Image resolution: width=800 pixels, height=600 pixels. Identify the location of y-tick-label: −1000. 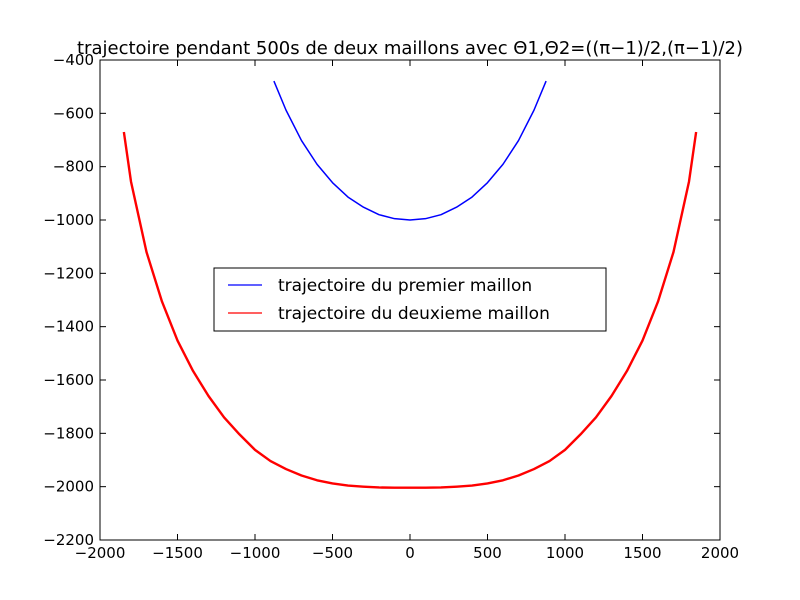
(68, 220).